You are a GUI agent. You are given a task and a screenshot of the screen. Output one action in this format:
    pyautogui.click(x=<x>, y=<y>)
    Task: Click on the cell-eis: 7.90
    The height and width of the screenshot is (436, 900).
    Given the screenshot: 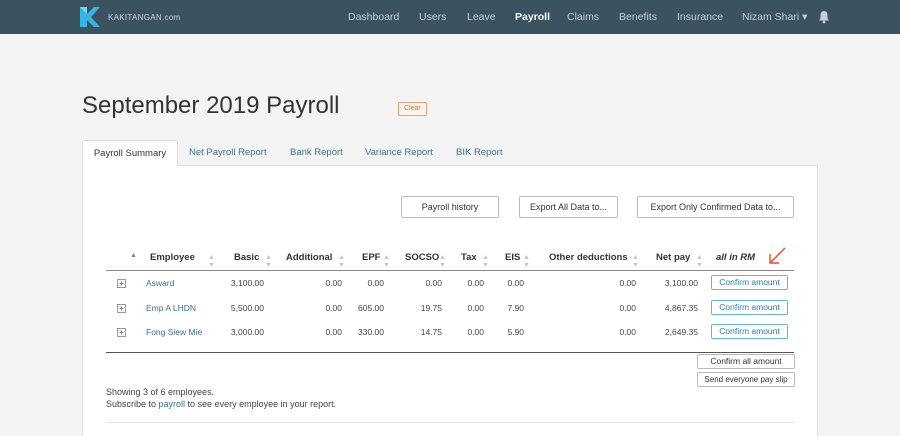 What is the action you would take?
    pyautogui.click(x=515, y=308)
    